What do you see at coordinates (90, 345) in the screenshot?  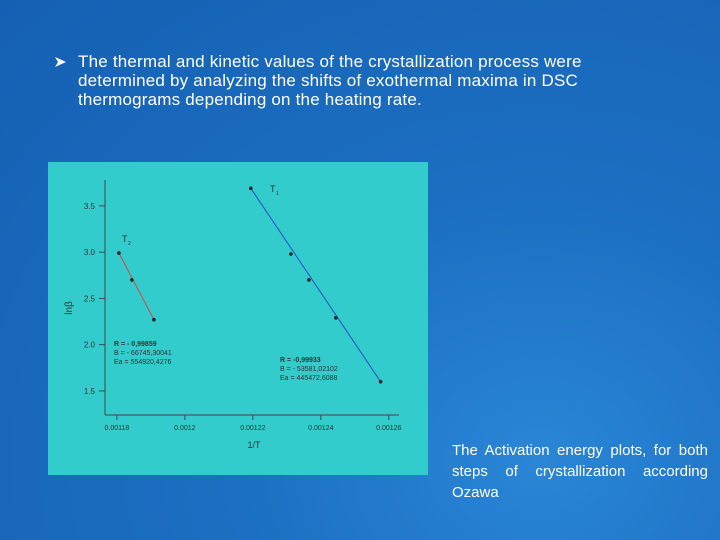 I see `y-tick-label: 2.0` at bounding box center [90, 345].